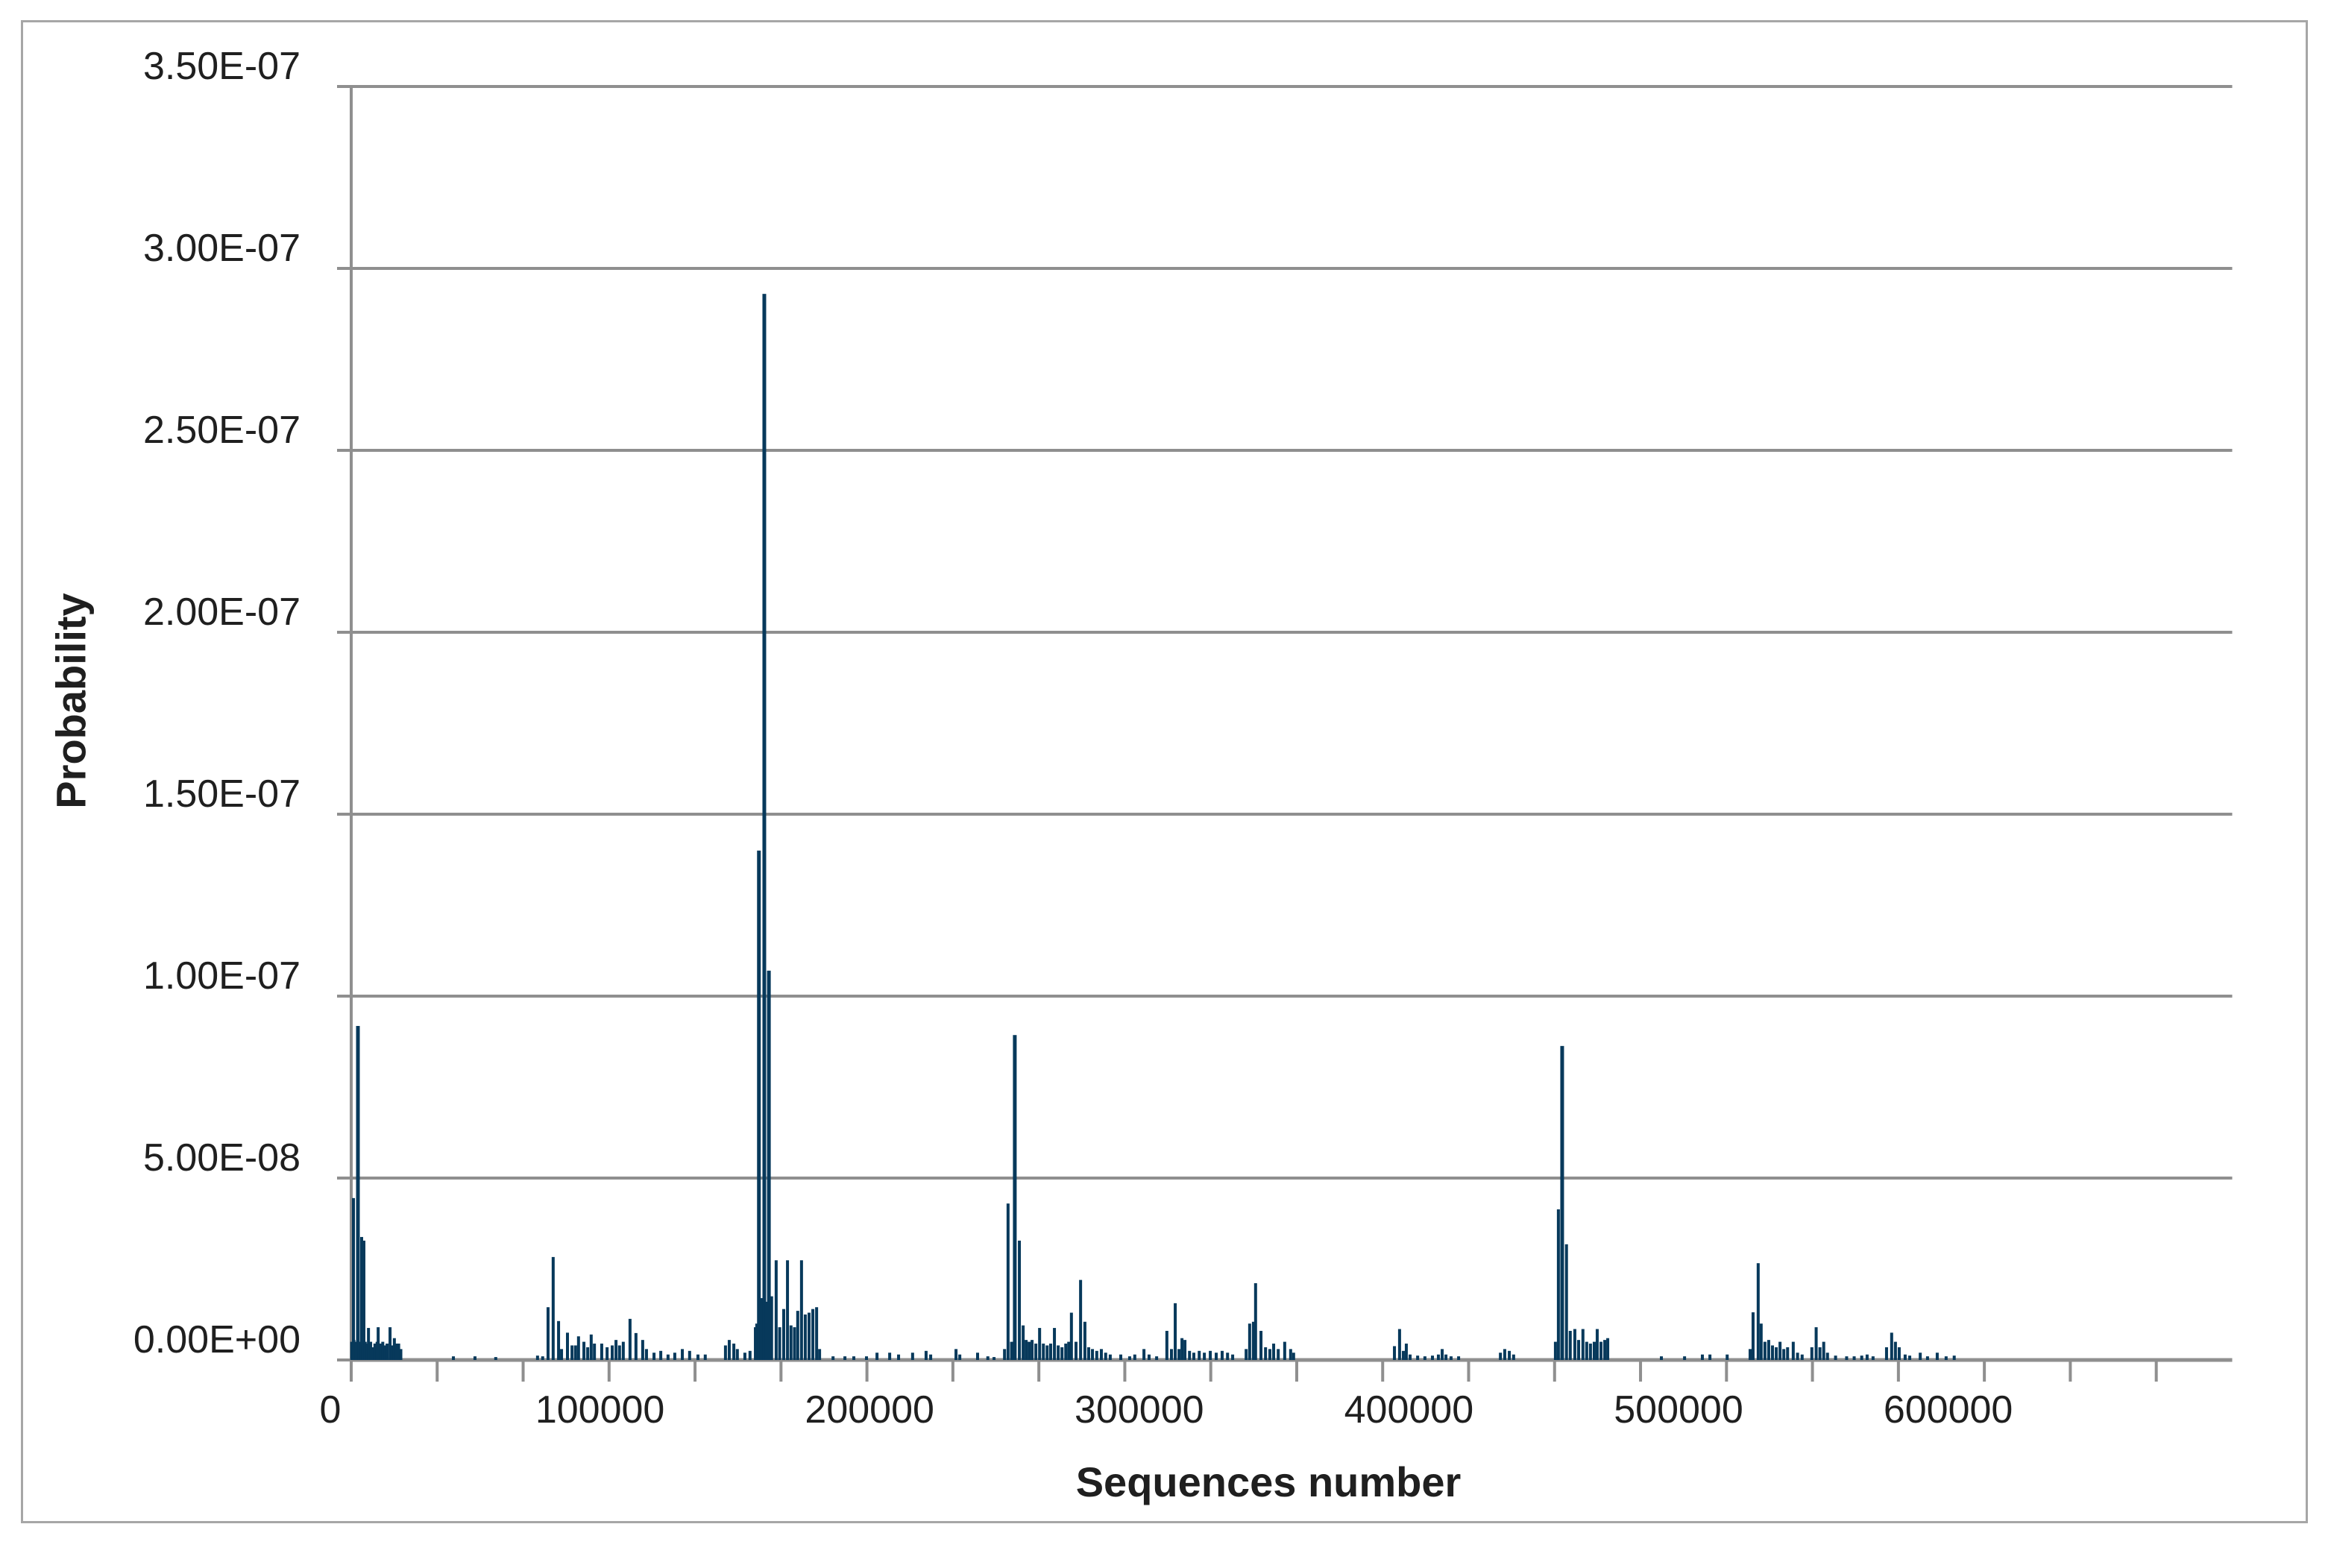 The width and height of the screenshot is (2331, 1568). Describe the element at coordinates (221, 430) in the screenshot. I see `y-tick-label: 2.50E-07` at that location.